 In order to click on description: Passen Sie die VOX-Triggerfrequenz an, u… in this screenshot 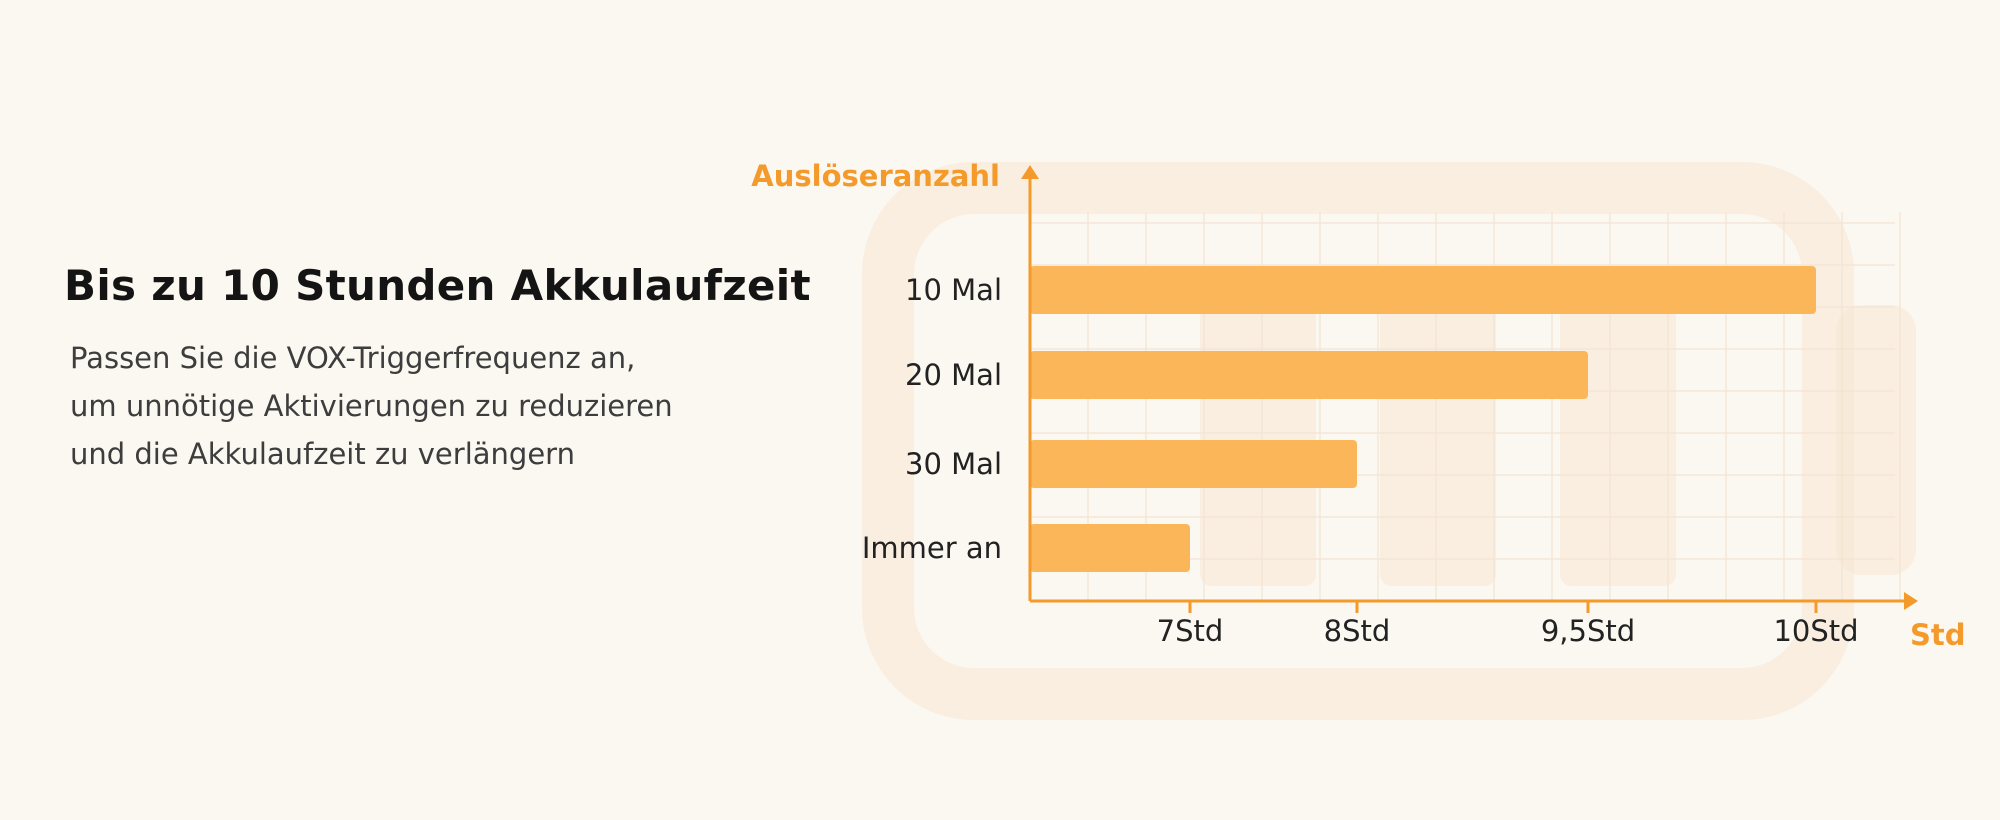, I will do `click(447, 406)`.